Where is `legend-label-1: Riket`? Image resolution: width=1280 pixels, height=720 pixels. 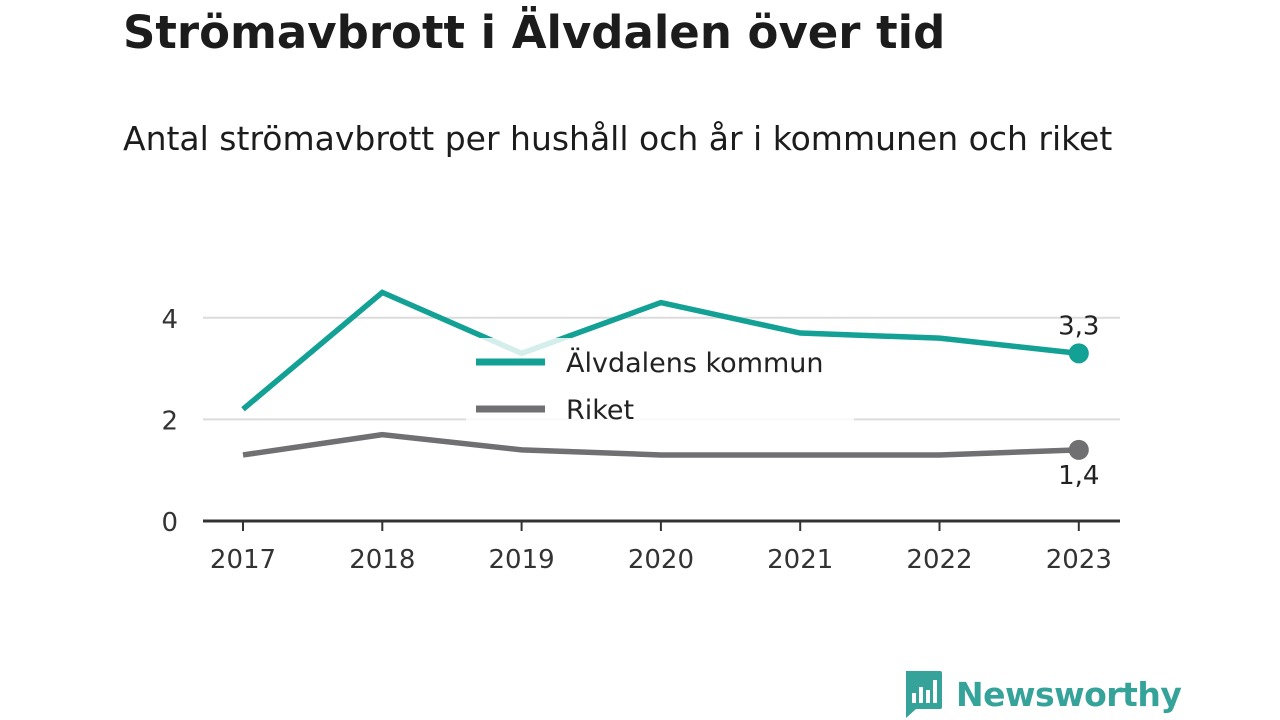 legend-label-1: Riket is located at coordinates (600, 410).